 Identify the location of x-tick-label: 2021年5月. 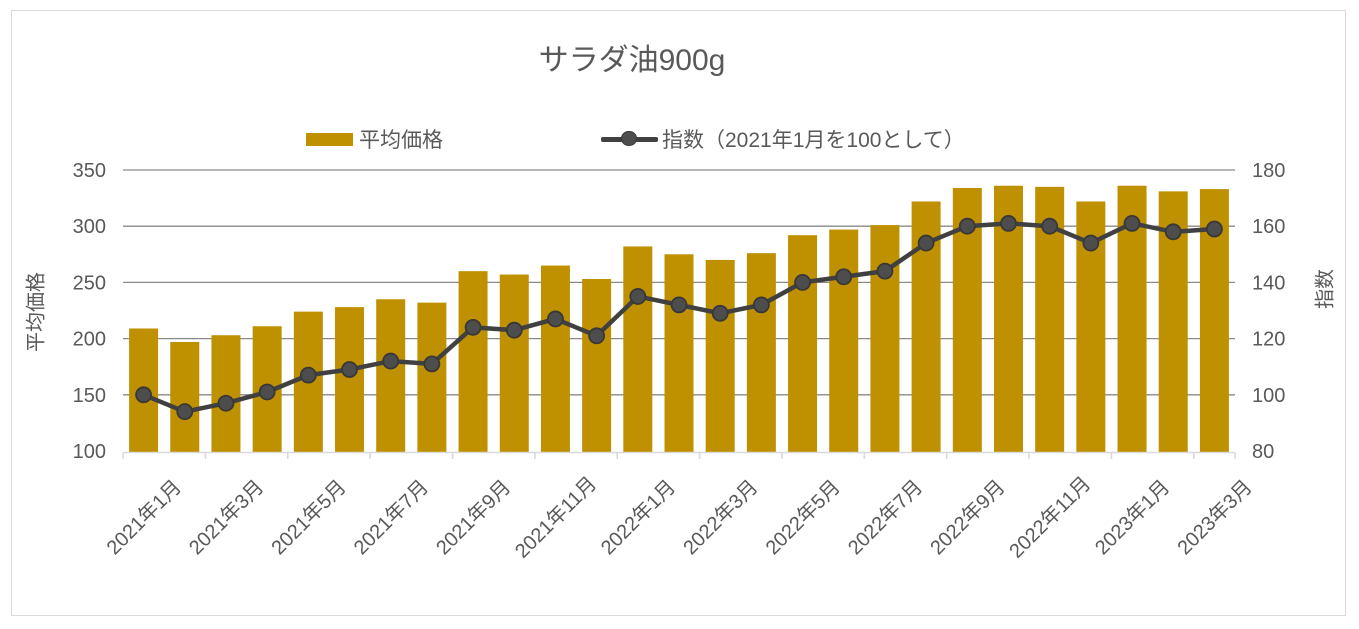
(309, 517).